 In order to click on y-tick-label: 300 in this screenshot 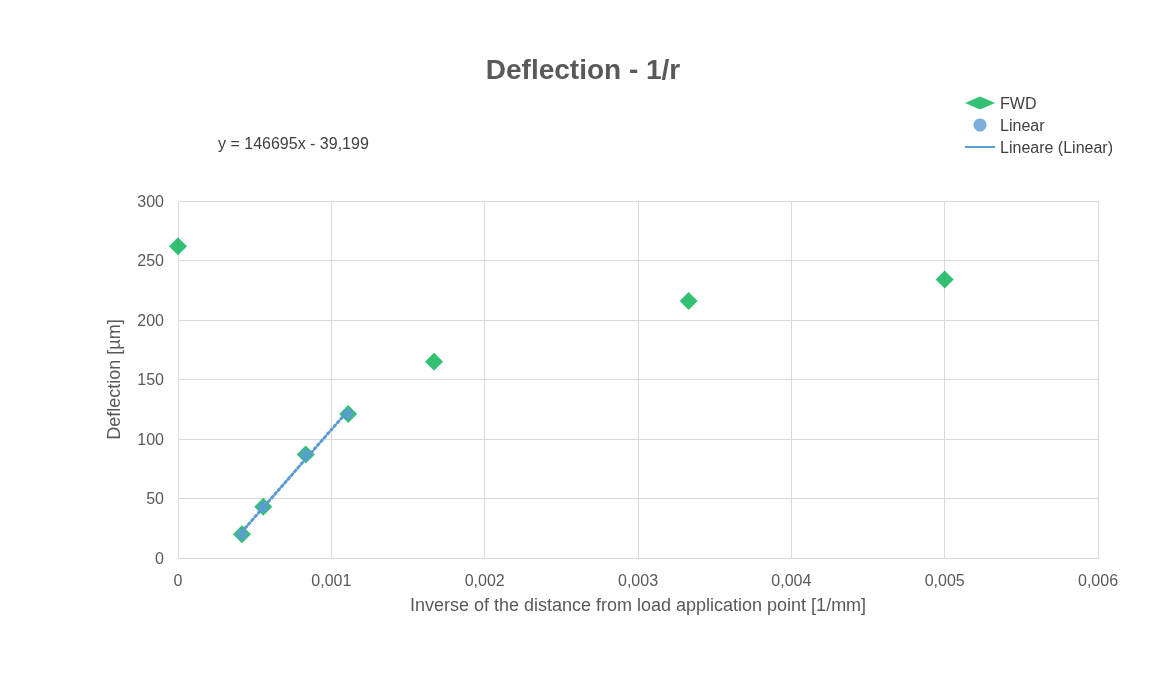, I will do `click(151, 201)`.